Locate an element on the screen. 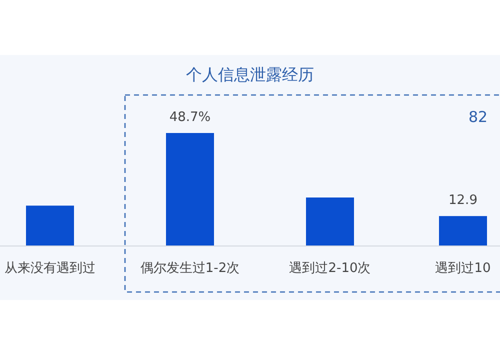  x-tick-label: 遇到过10 is located at coordinates (463, 268).